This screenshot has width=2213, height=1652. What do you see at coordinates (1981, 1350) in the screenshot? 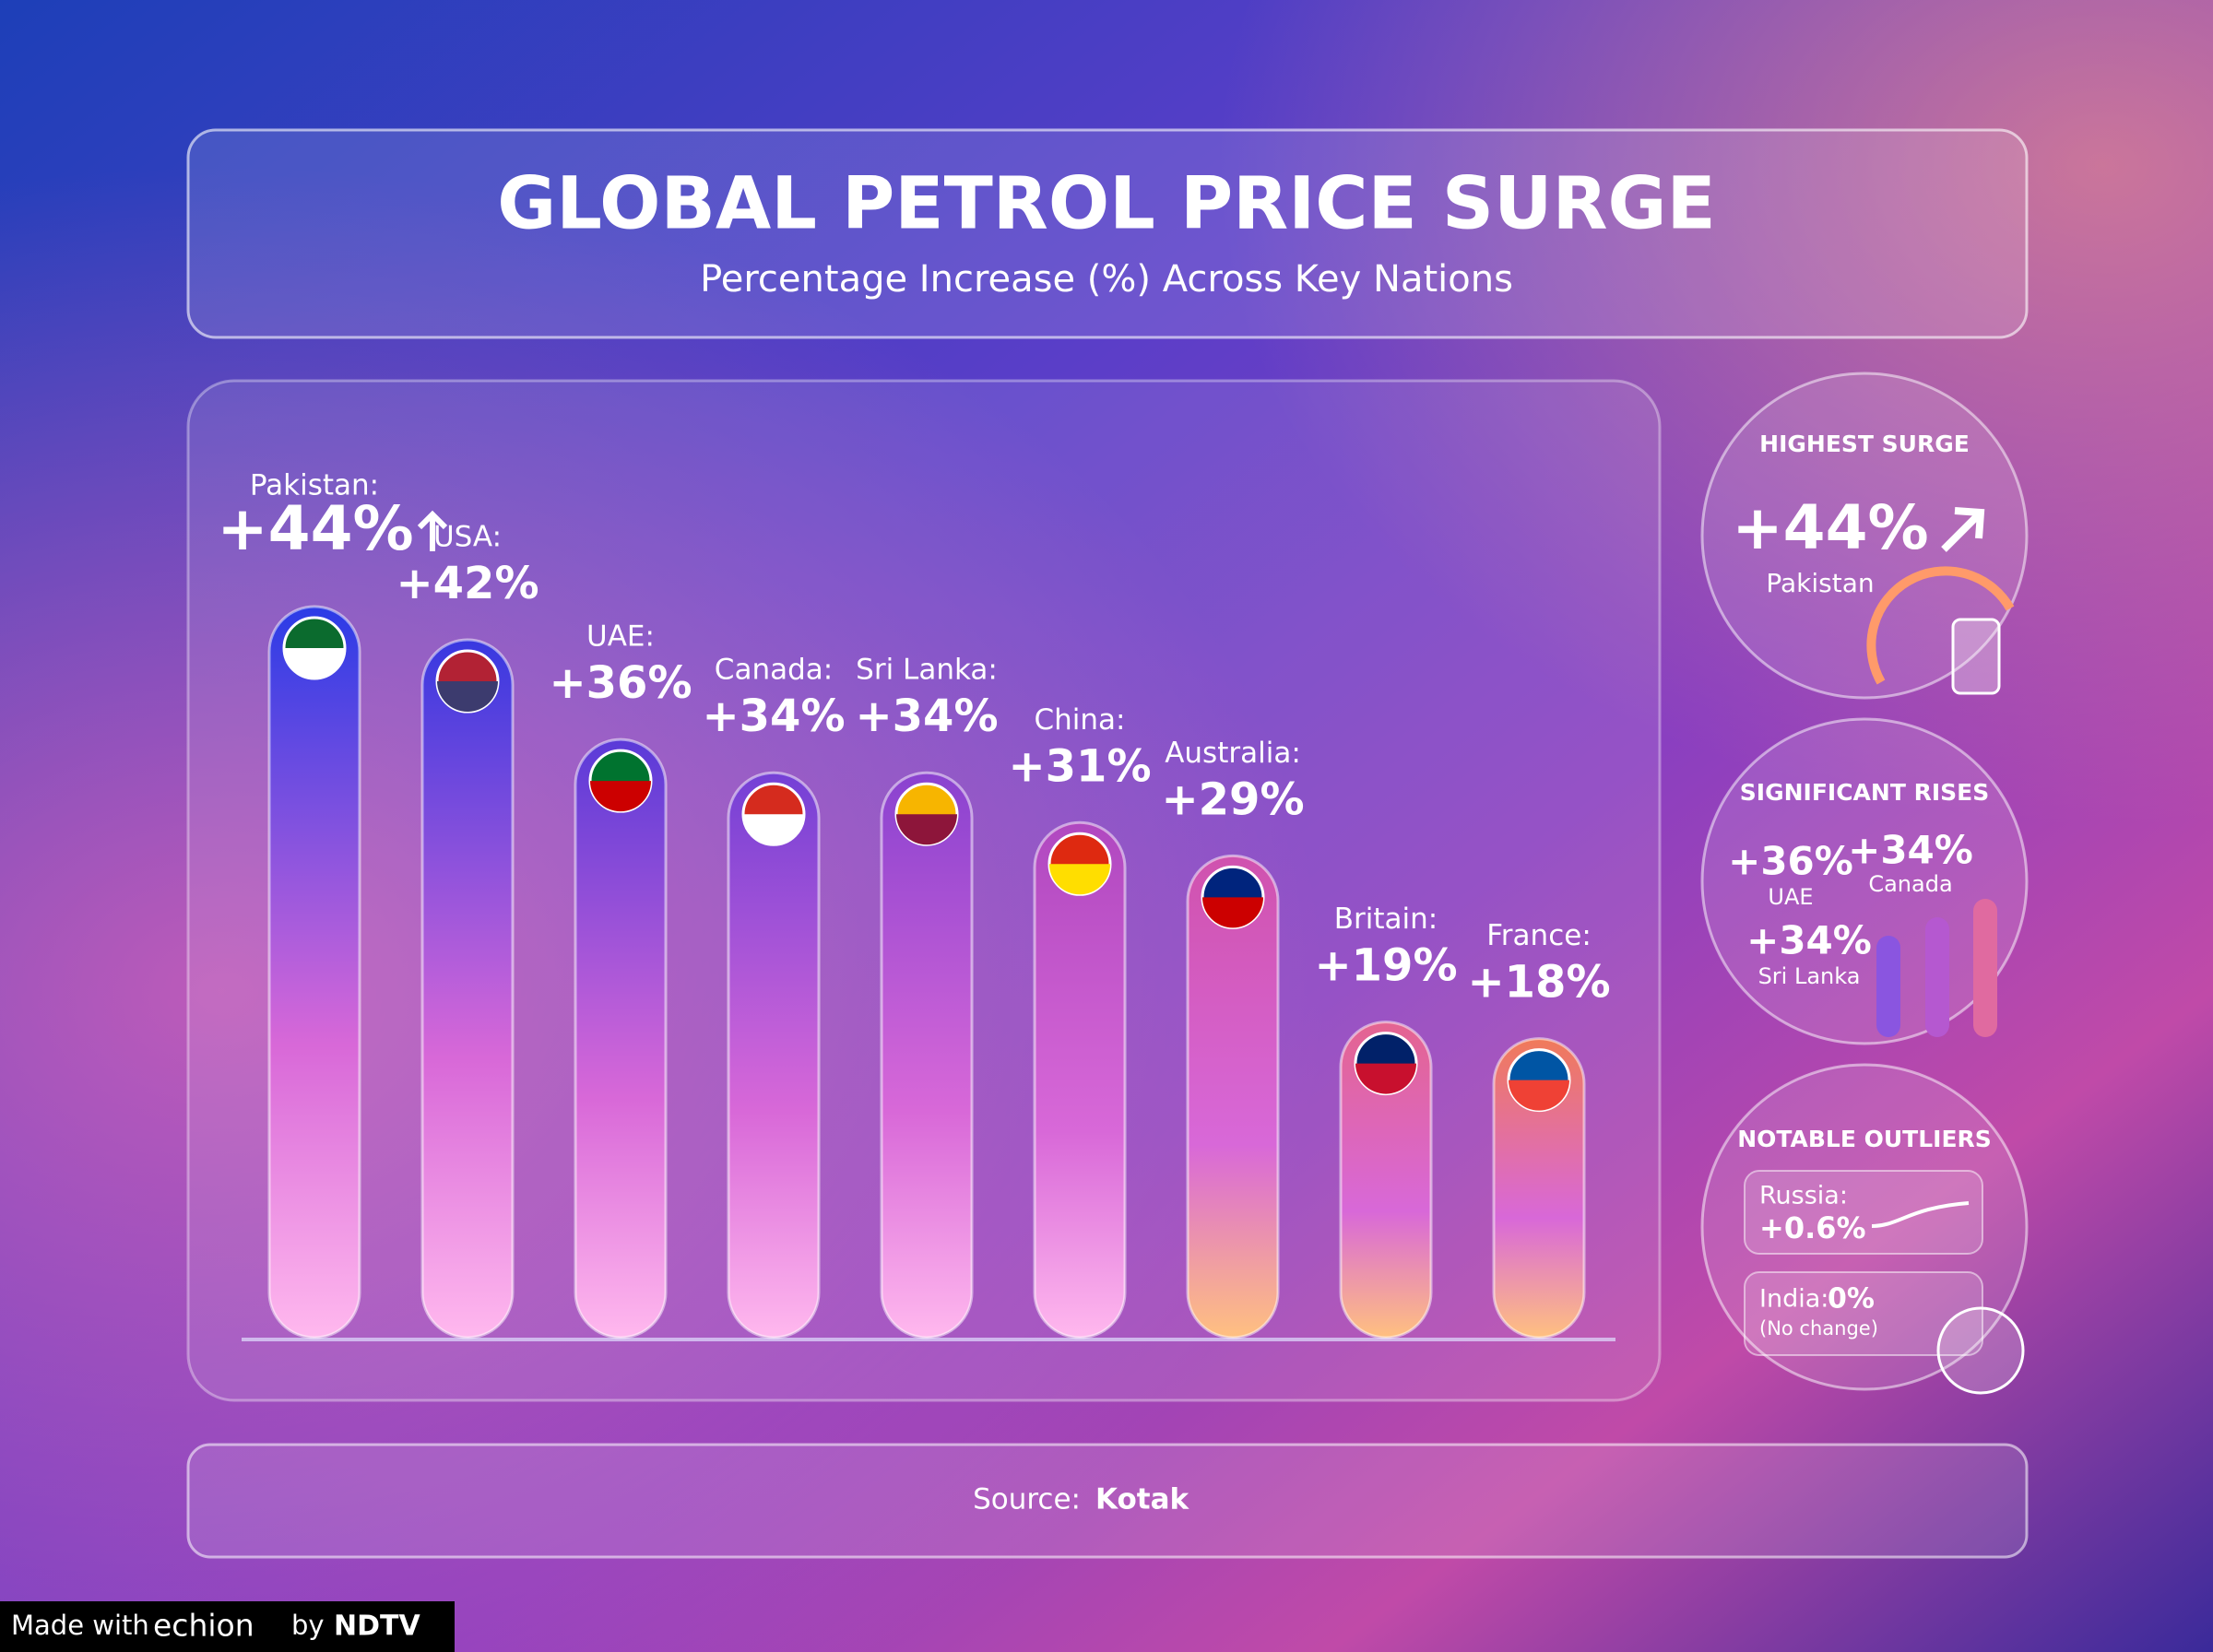
I see `lock-icon` at bounding box center [1981, 1350].